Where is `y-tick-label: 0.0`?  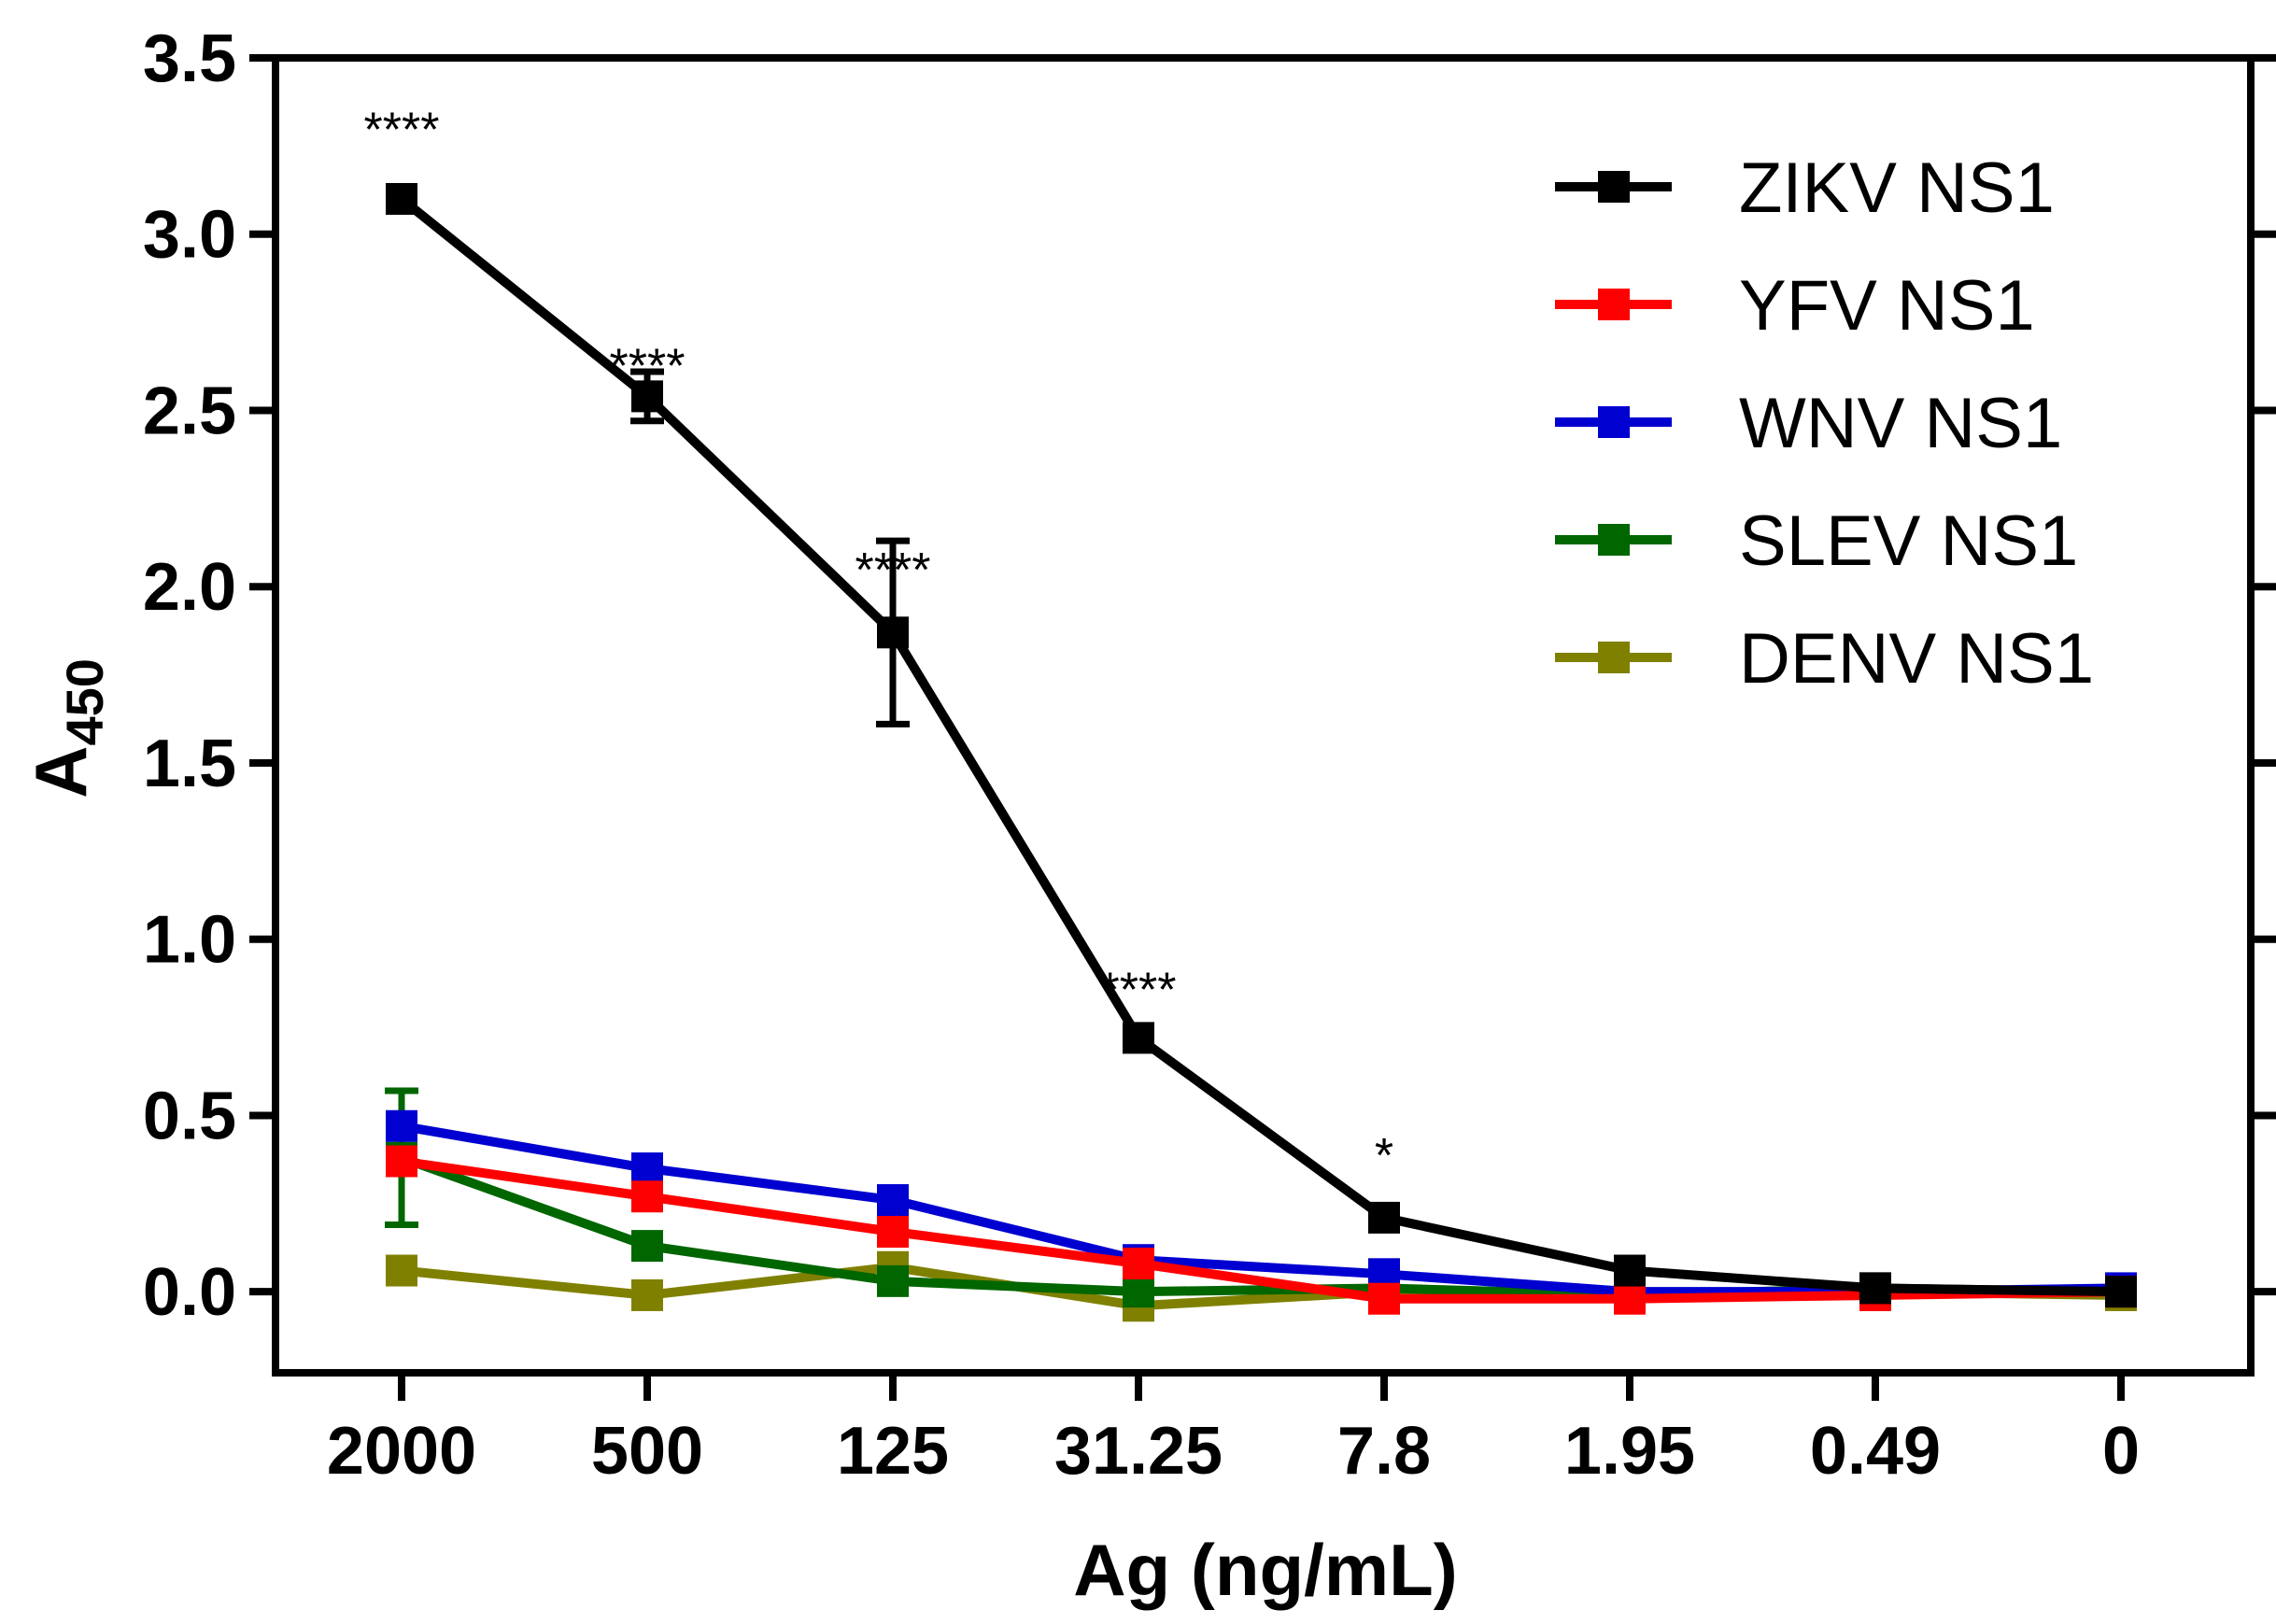 y-tick-label: 0.0 is located at coordinates (189, 1292).